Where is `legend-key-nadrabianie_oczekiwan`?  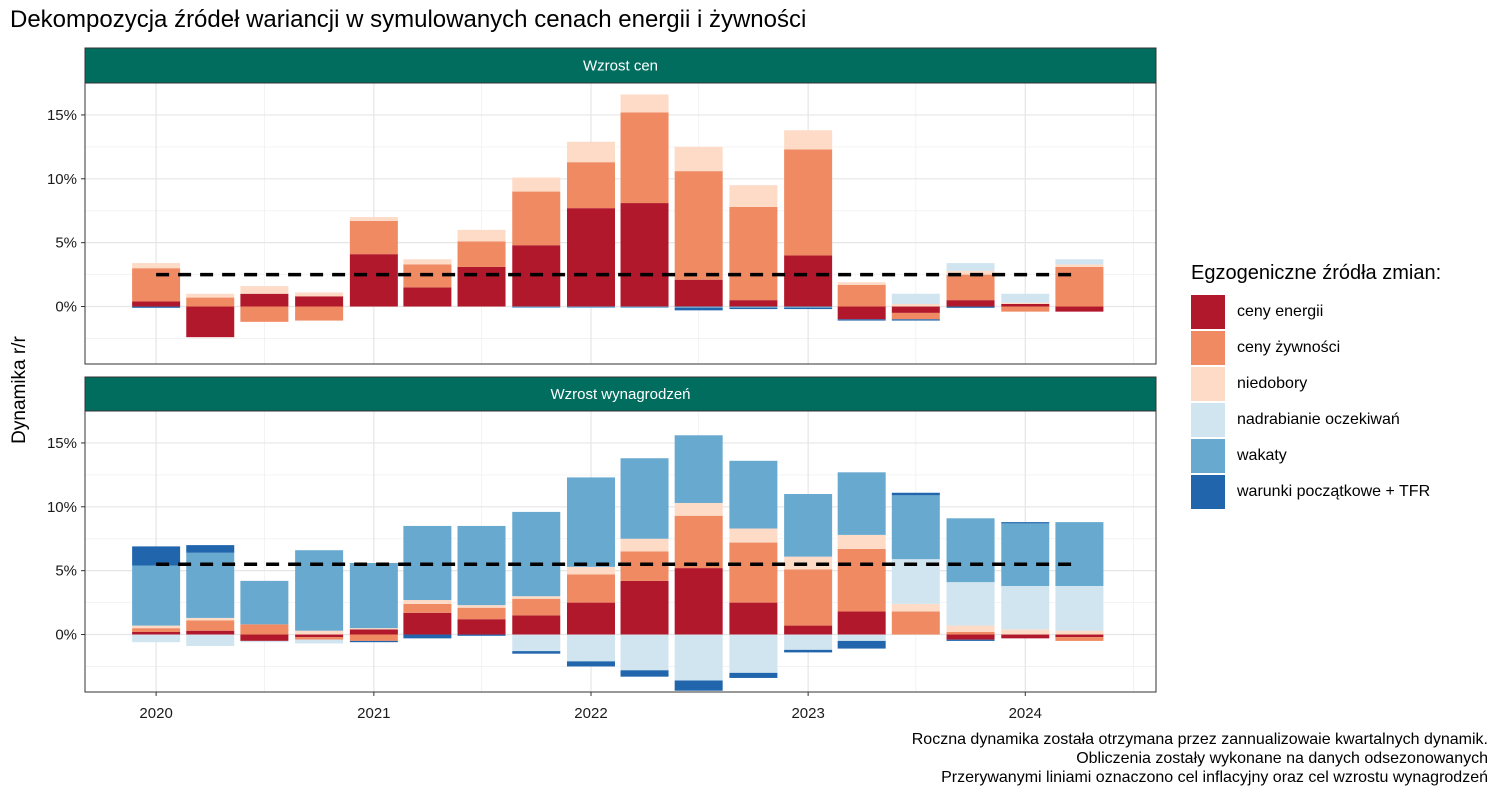 legend-key-nadrabianie_oczekiwan is located at coordinates (1208, 420).